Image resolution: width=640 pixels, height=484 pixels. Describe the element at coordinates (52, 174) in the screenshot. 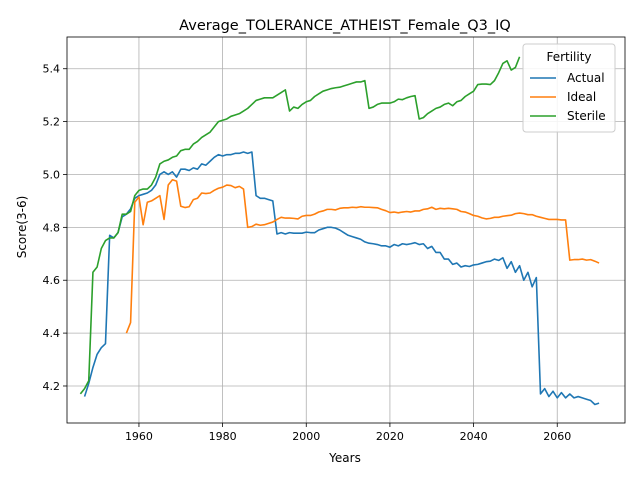

I see `y-tick-label: 5.0` at that location.